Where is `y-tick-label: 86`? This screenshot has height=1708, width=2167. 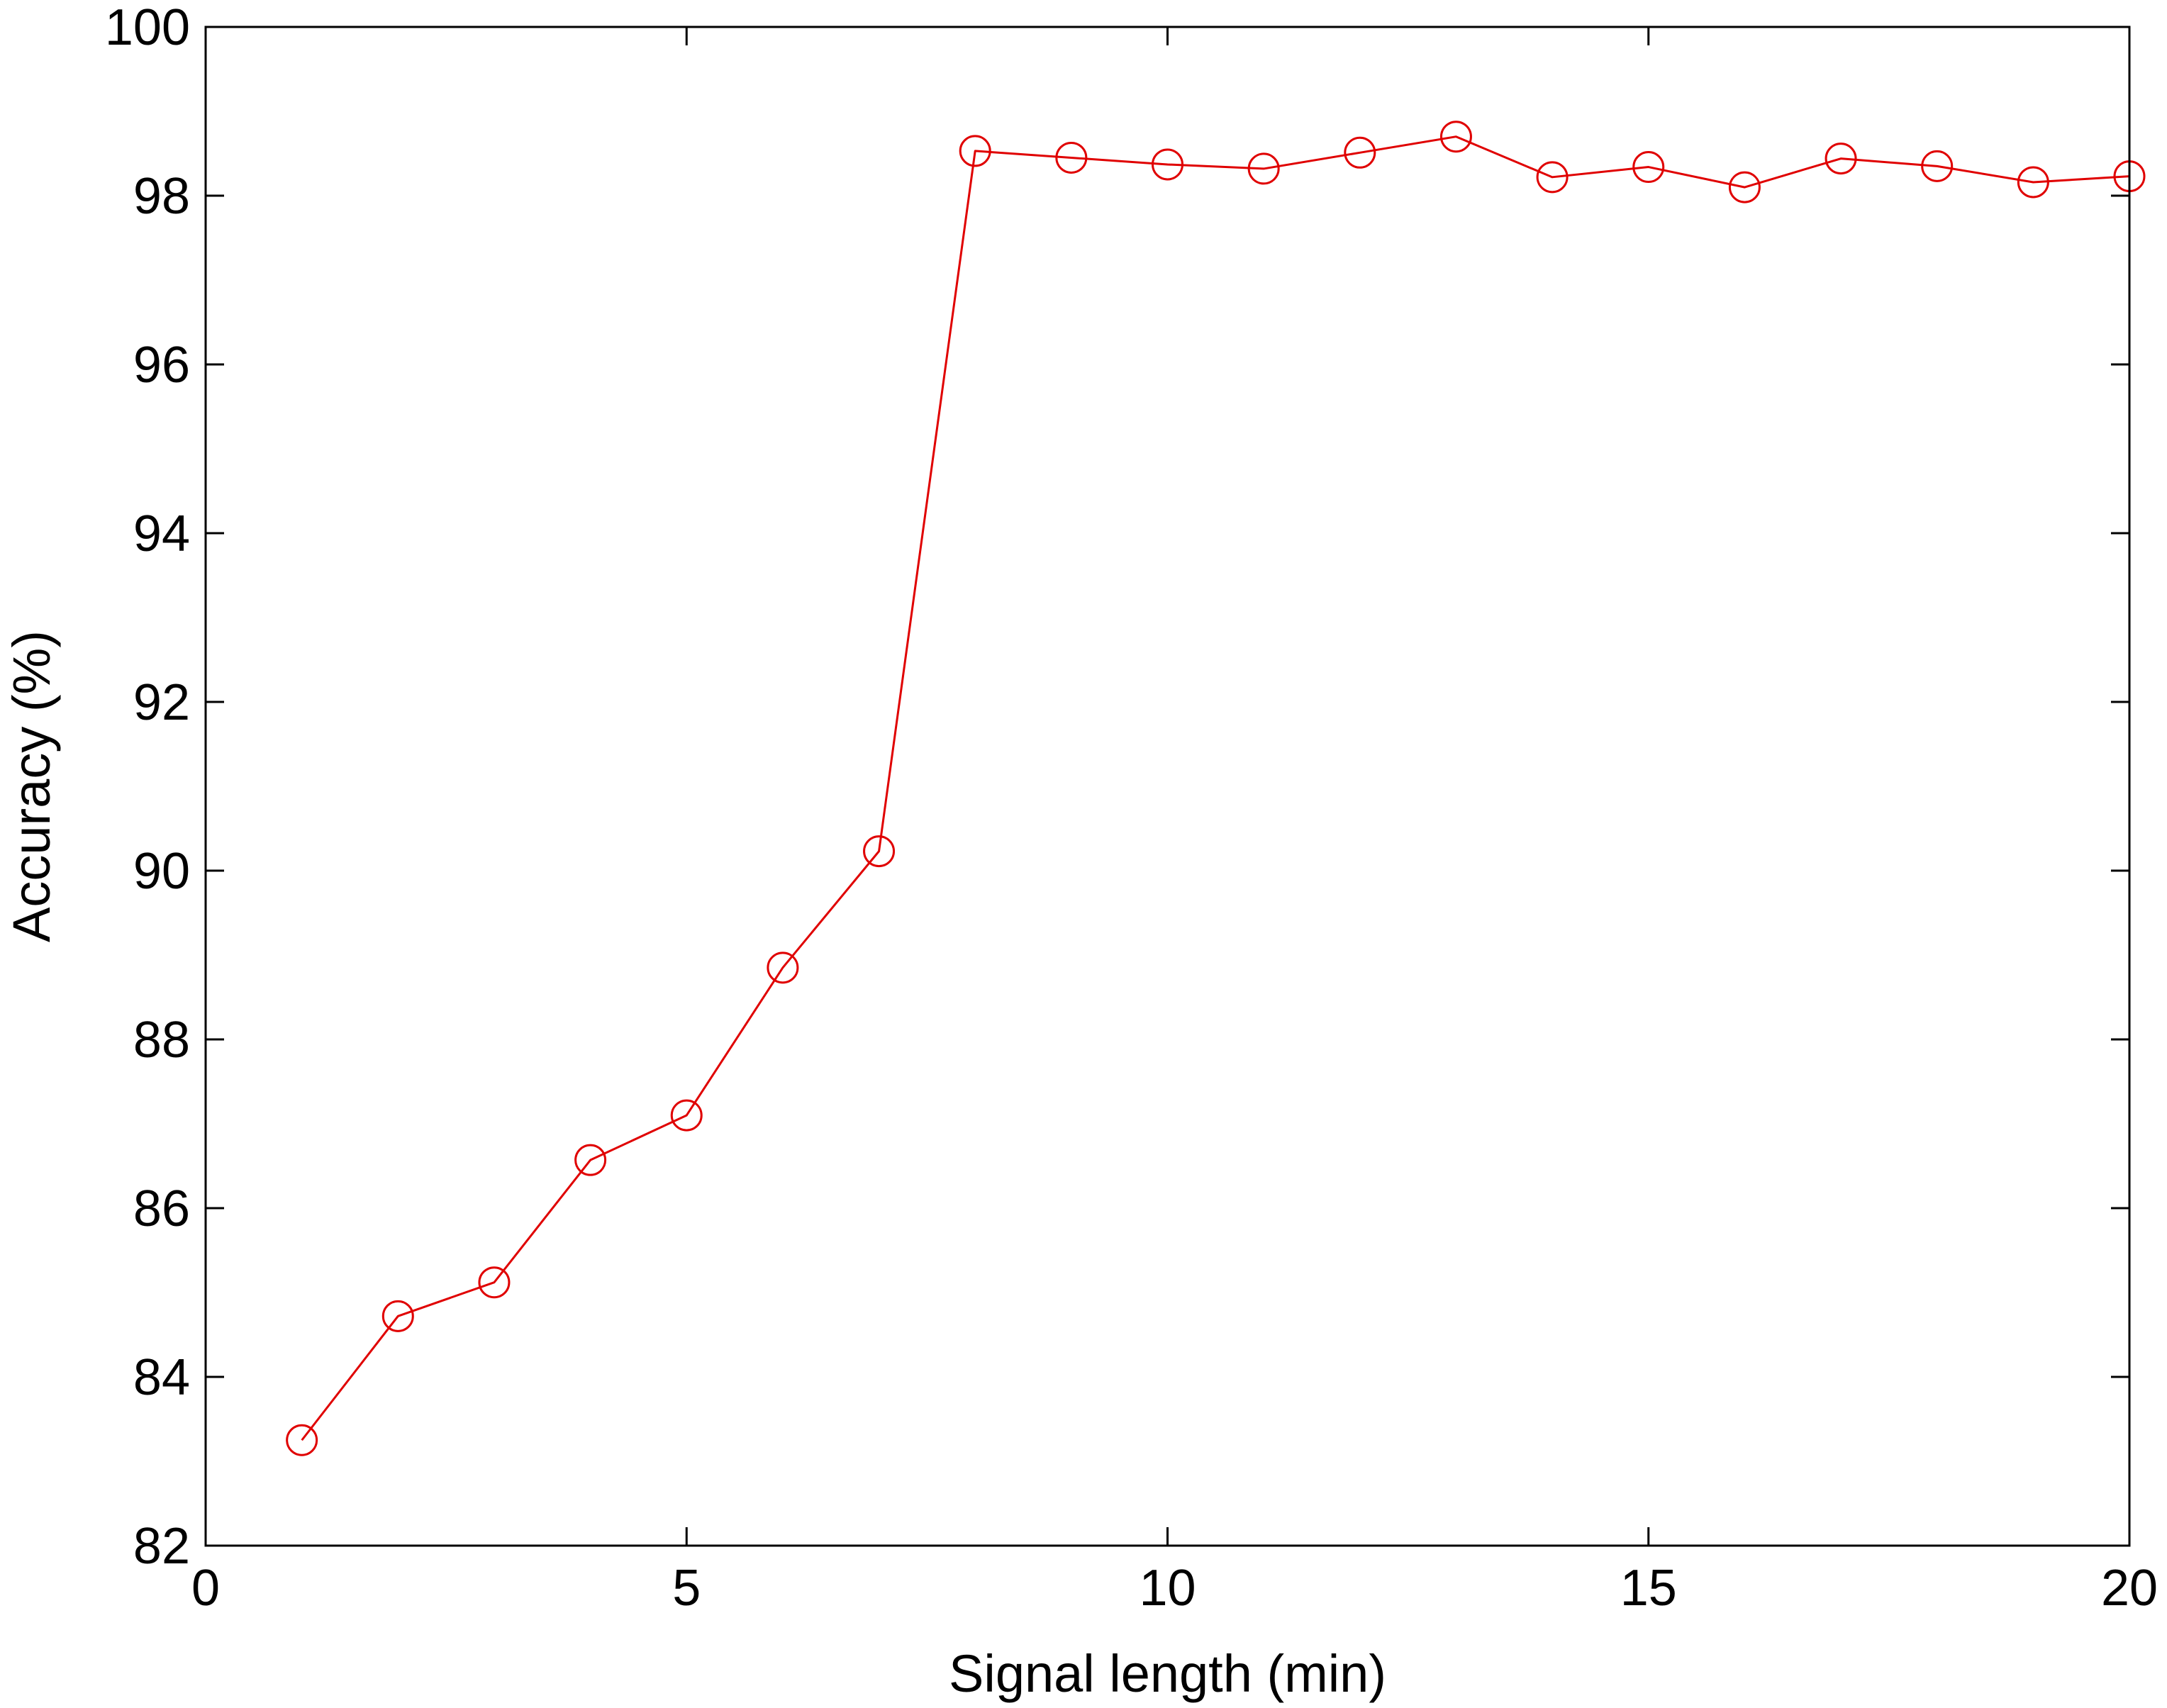
y-tick-label: 86 is located at coordinates (161, 1209).